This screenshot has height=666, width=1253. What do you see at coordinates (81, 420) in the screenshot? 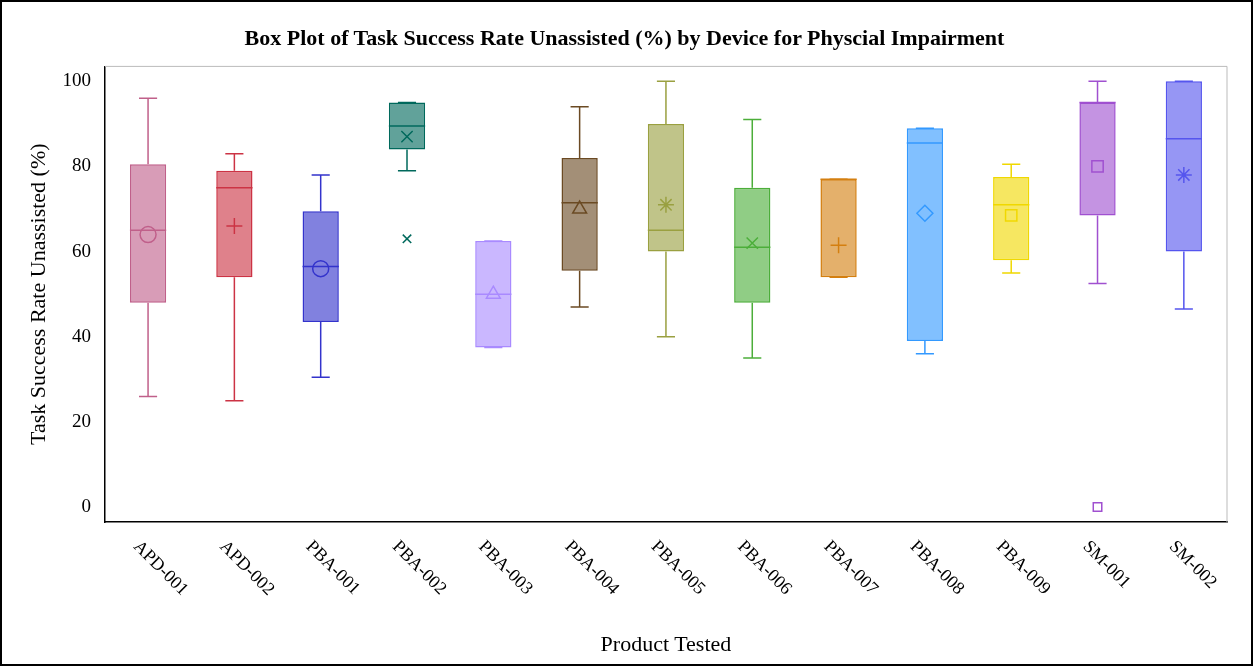
I see `y-tick-label: 20` at bounding box center [81, 420].